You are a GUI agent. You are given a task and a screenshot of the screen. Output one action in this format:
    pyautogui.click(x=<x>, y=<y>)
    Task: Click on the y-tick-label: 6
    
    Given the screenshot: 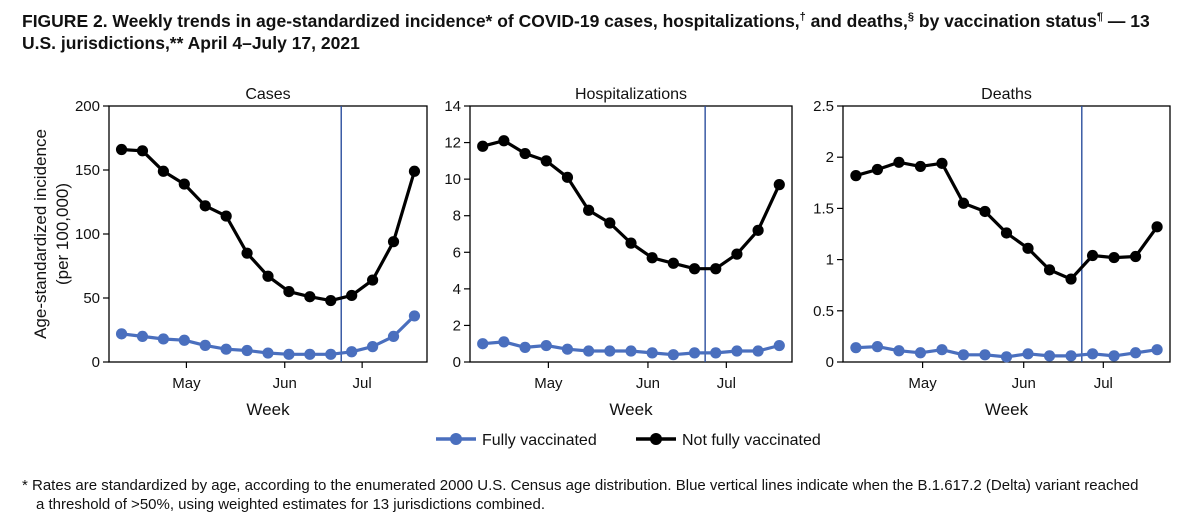 What is the action you would take?
    pyautogui.click(x=457, y=252)
    